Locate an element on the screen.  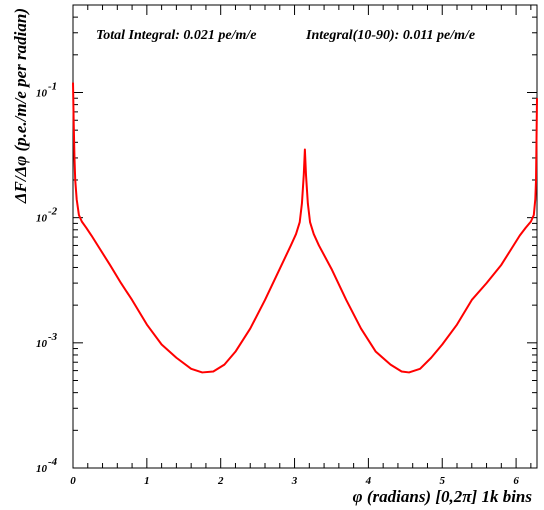
x-tick-label: 0 is located at coordinates (73, 481).